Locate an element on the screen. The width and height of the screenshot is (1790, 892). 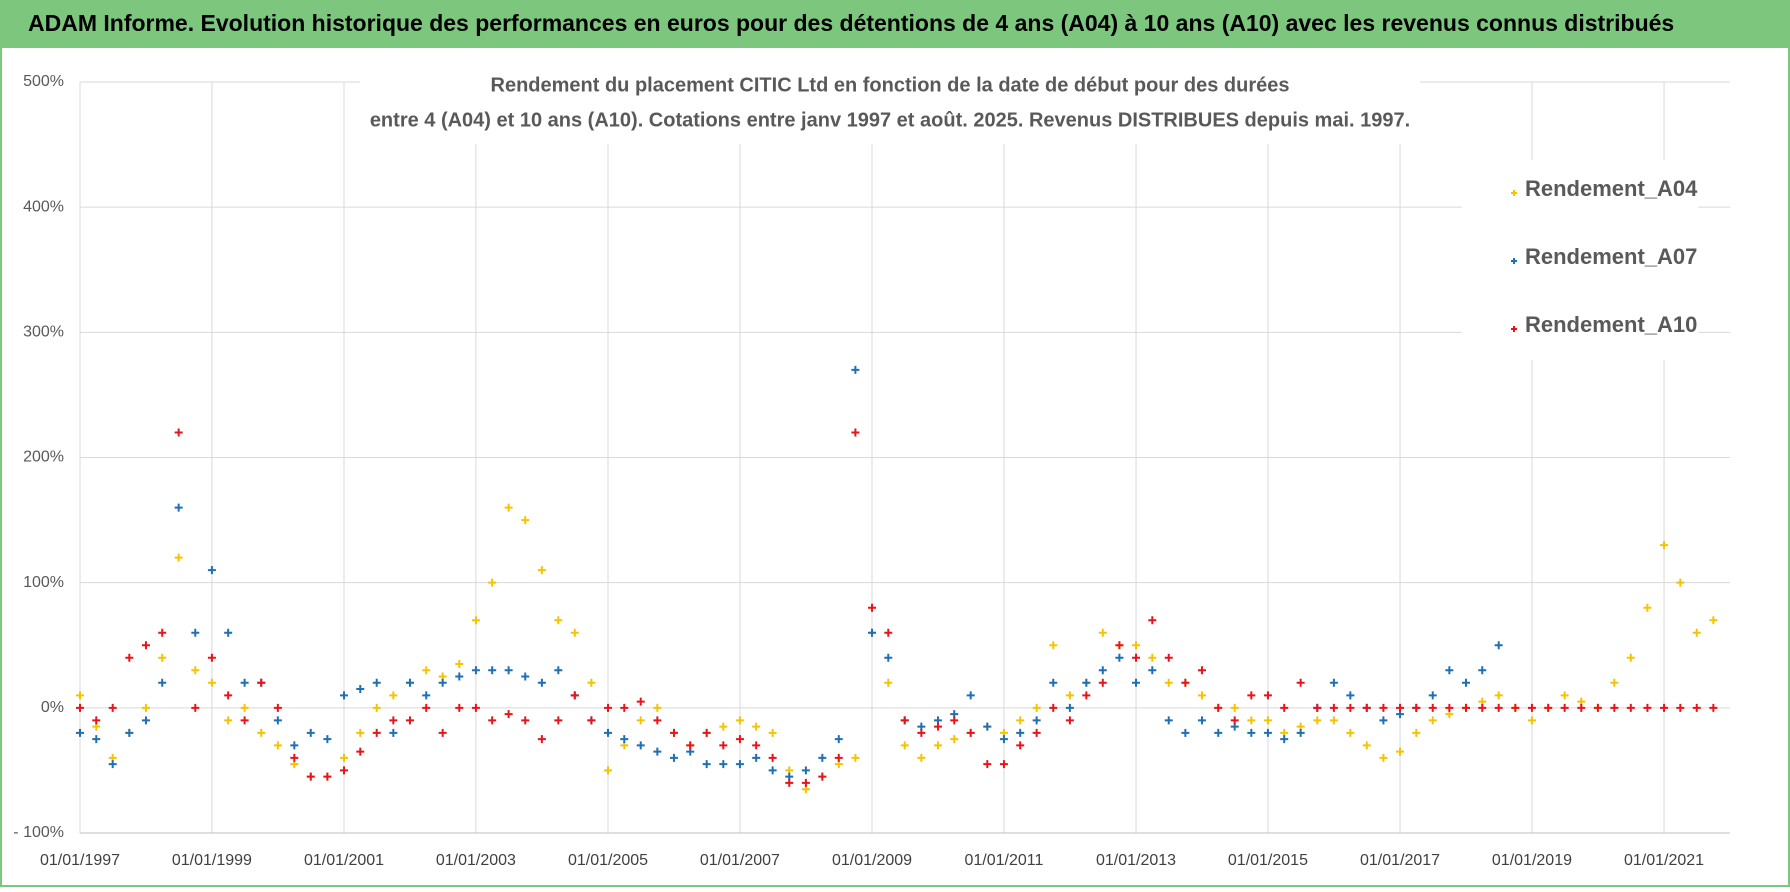
x-tick-label: 01/01/2013 is located at coordinates (1136, 860).